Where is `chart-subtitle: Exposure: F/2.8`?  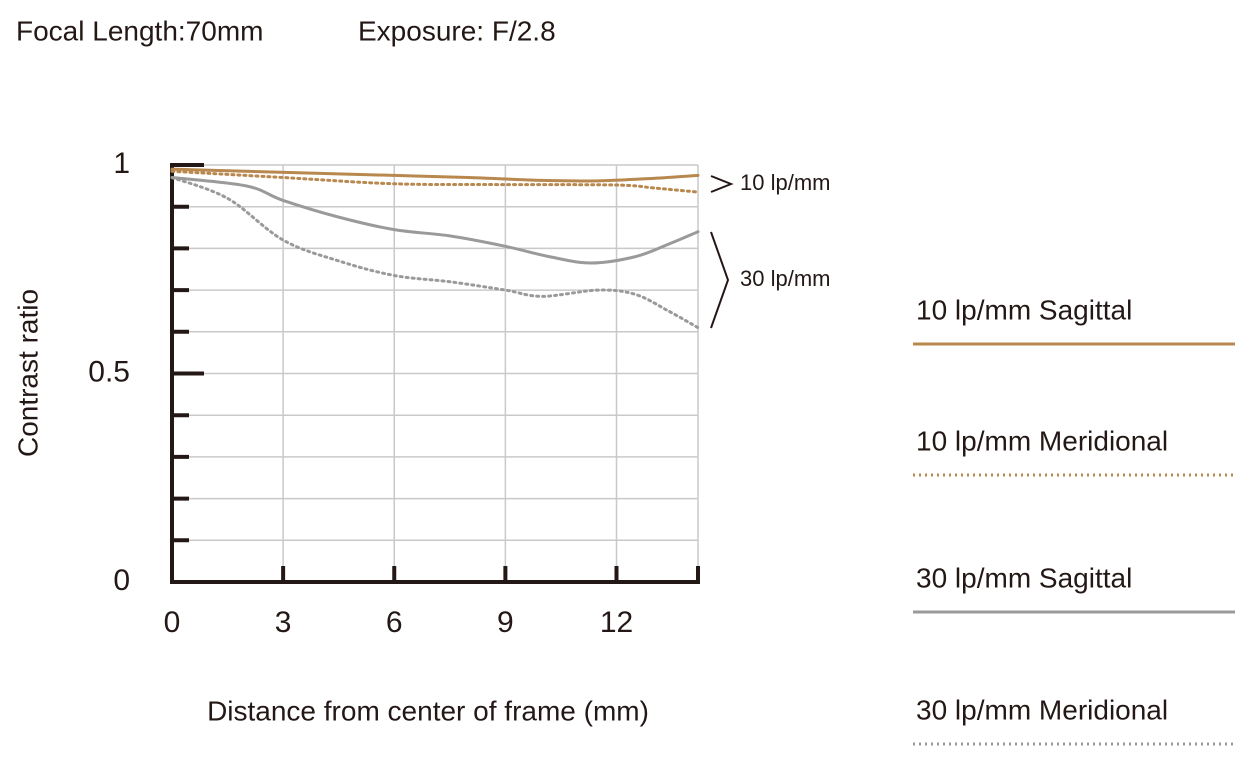
chart-subtitle: Exposure: F/2.8 is located at coordinates (457, 30).